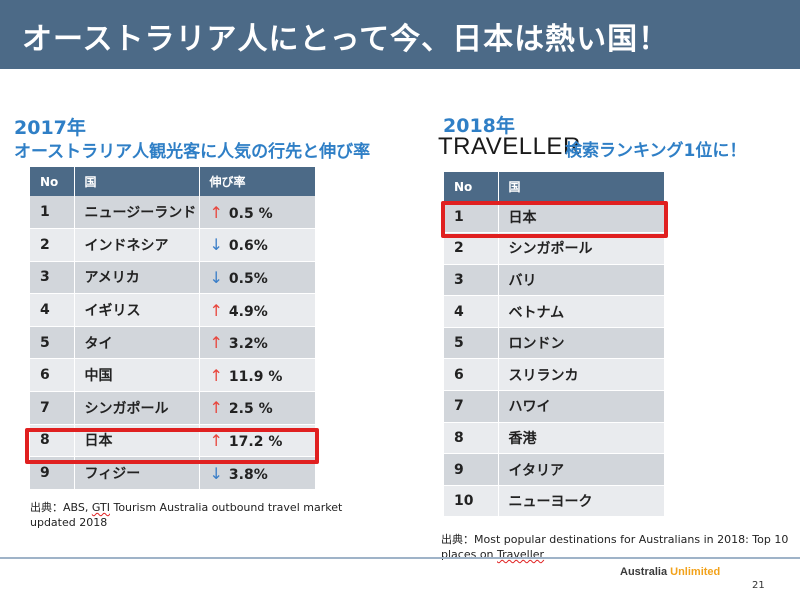 This screenshot has width=800, height=601. I want to click on country-name: フィジー, so click(137, 473).